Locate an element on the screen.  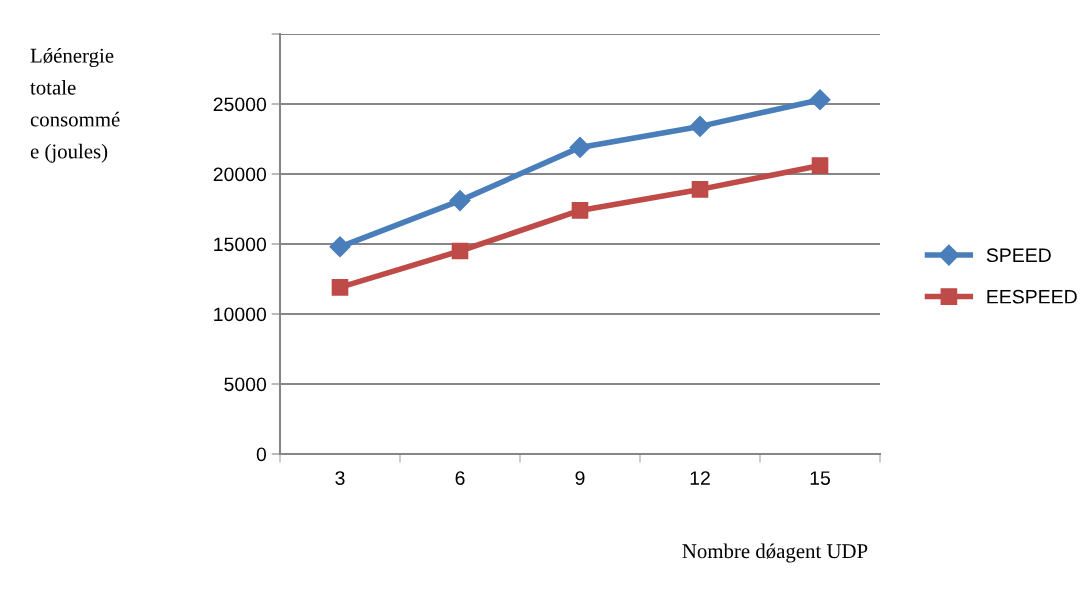
y-tick-label: 25000 is located at coordinates (240, 104).